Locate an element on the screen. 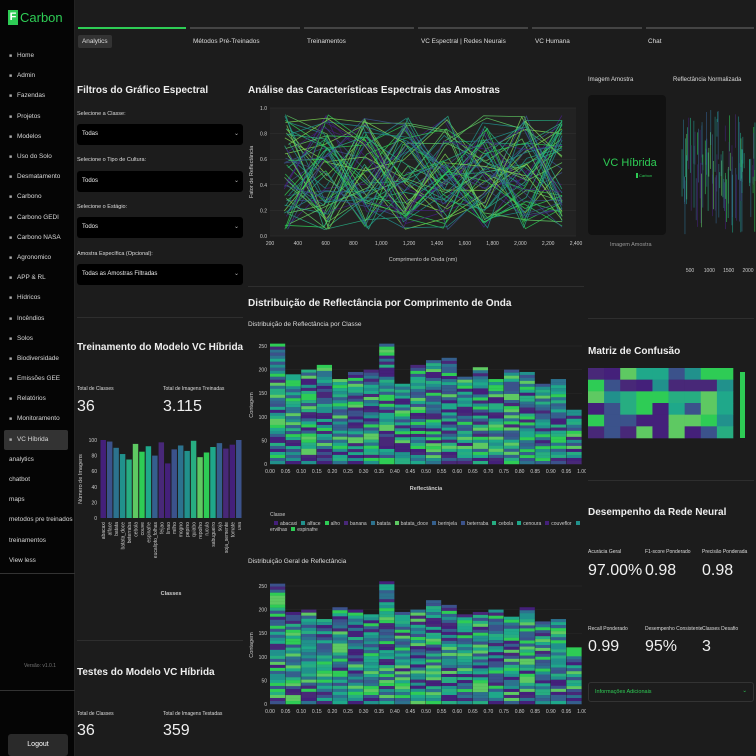 This screenshot has height=756, width=756. tab-analytics: Analytics is located at coordinates (95, 41).